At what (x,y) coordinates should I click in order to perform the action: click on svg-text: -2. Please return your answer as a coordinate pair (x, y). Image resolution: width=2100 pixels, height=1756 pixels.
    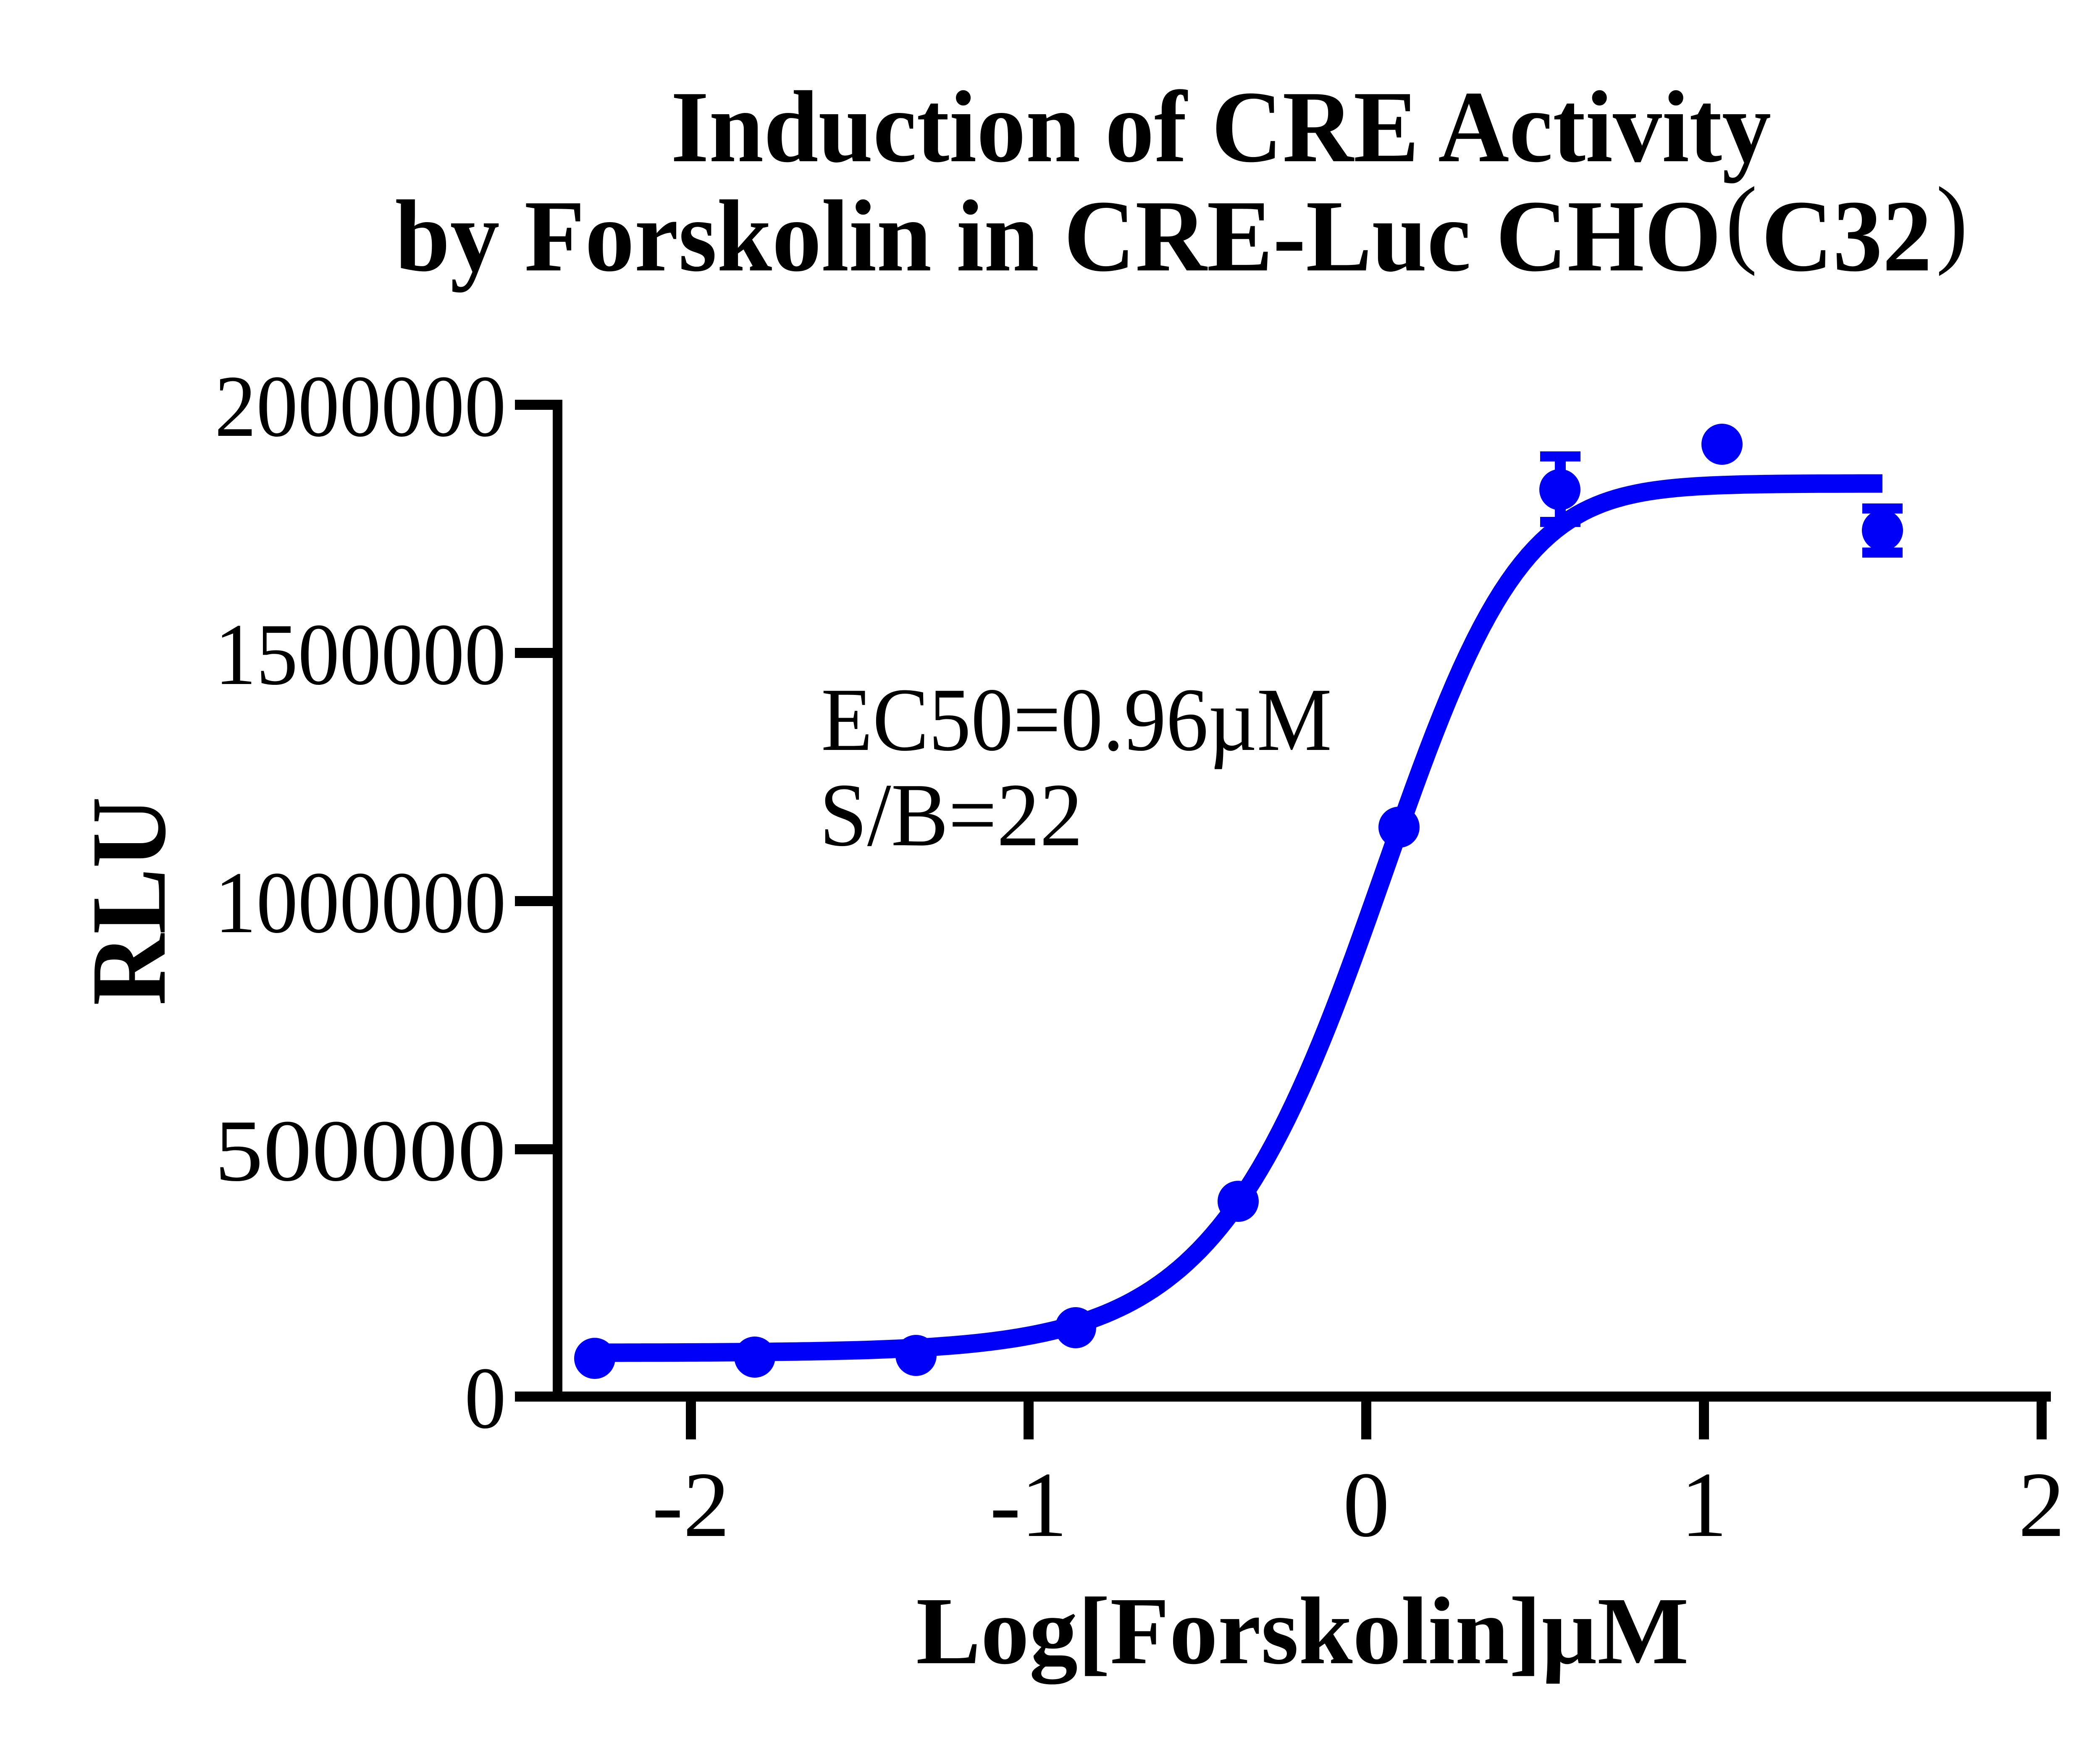
    Looking at the image, I should click on (691, 1505).